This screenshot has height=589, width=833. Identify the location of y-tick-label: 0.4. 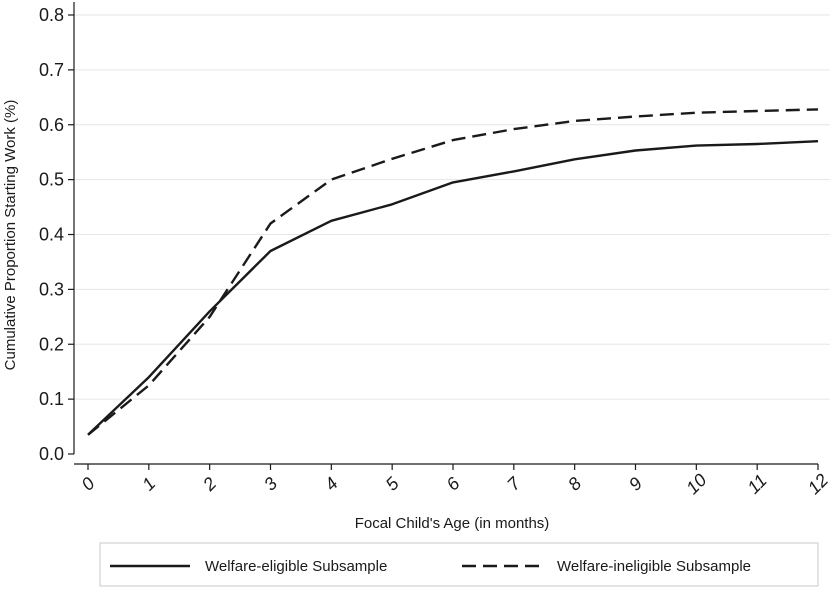
(51, 235).